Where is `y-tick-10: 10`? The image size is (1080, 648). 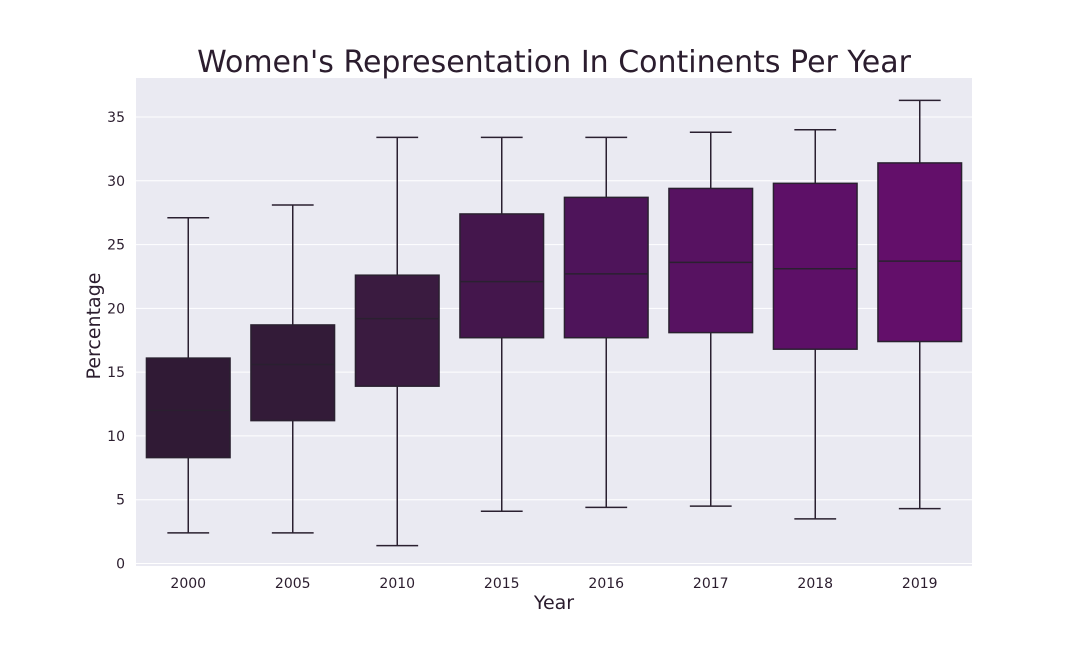
y-tick-10: 10 is located at coordinates (116, 437).